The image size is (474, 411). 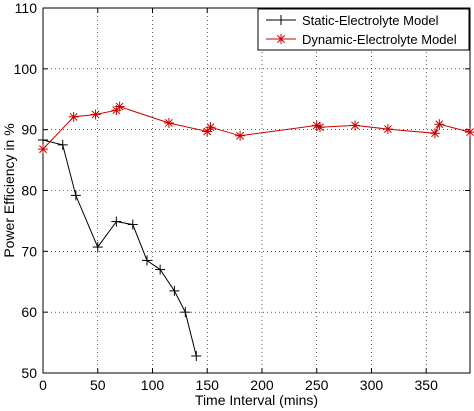 I want to click on y-tick-label: 80, so click(x=29, y=191).